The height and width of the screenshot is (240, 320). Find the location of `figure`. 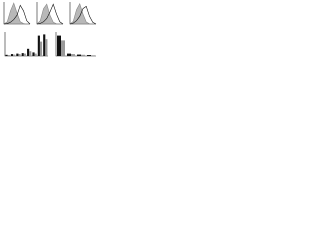

figure is located at coordinates (50, 29).